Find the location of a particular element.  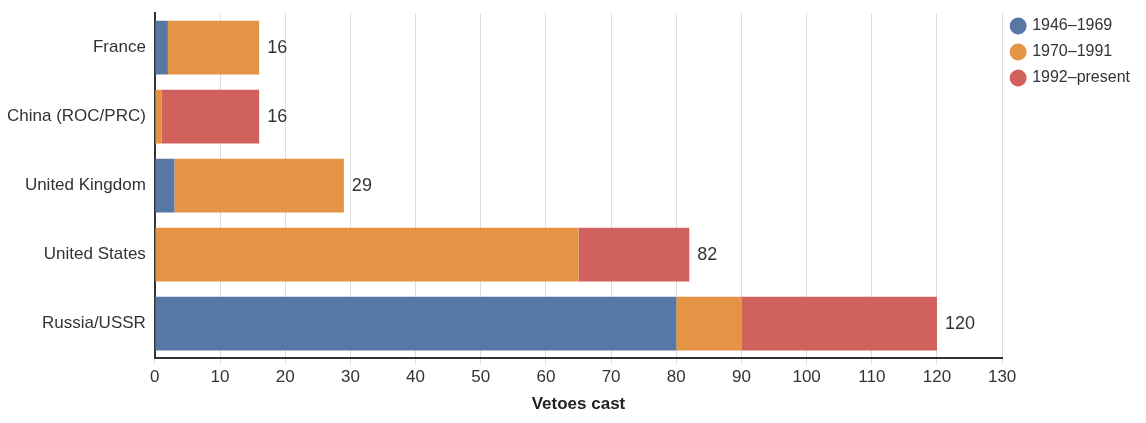

legend-label: 1992–present is located at coordinates (1081, 77).